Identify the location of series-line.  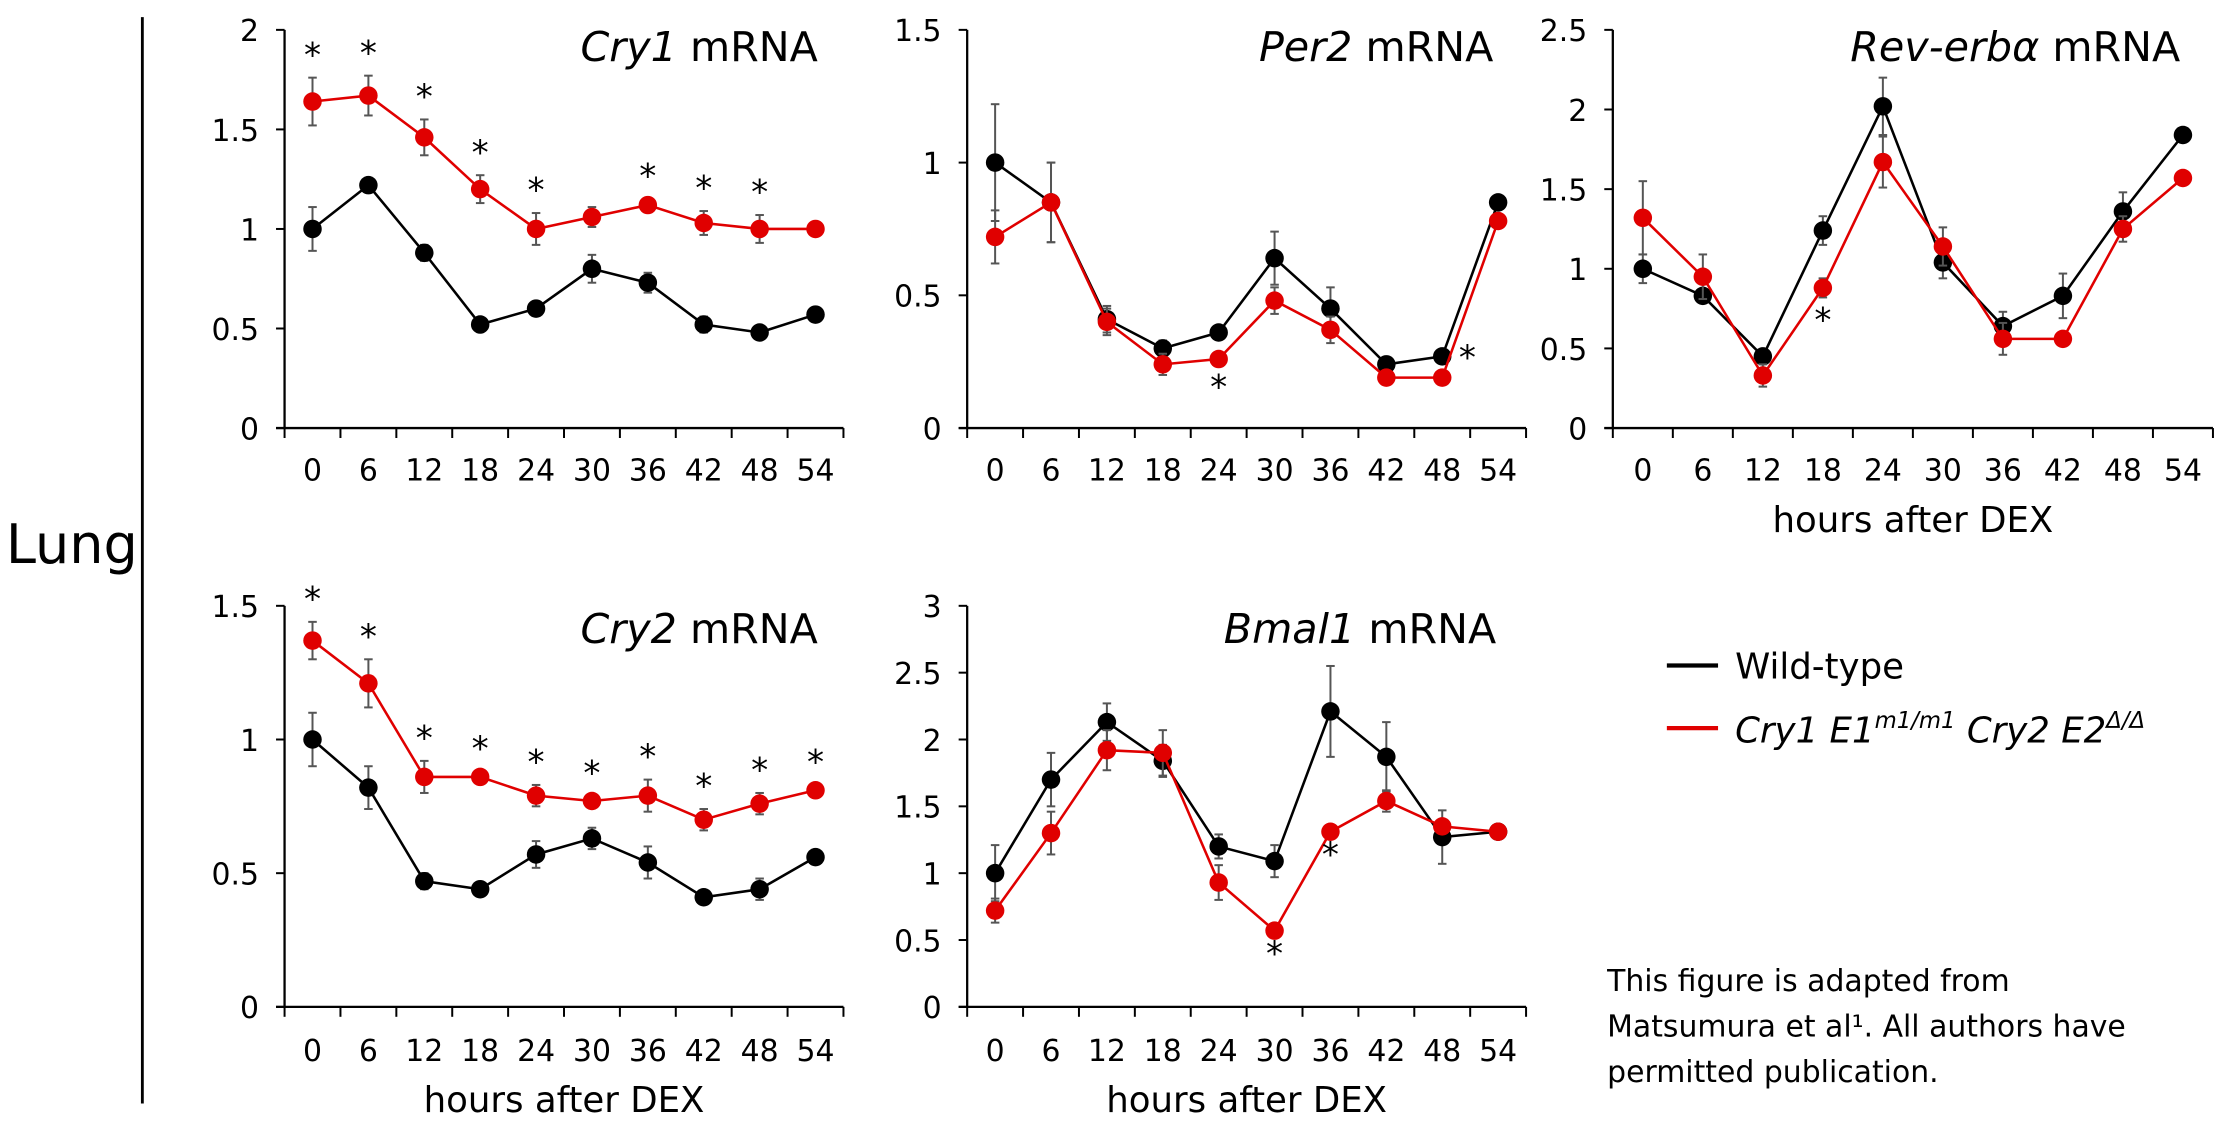
(1246, 791).